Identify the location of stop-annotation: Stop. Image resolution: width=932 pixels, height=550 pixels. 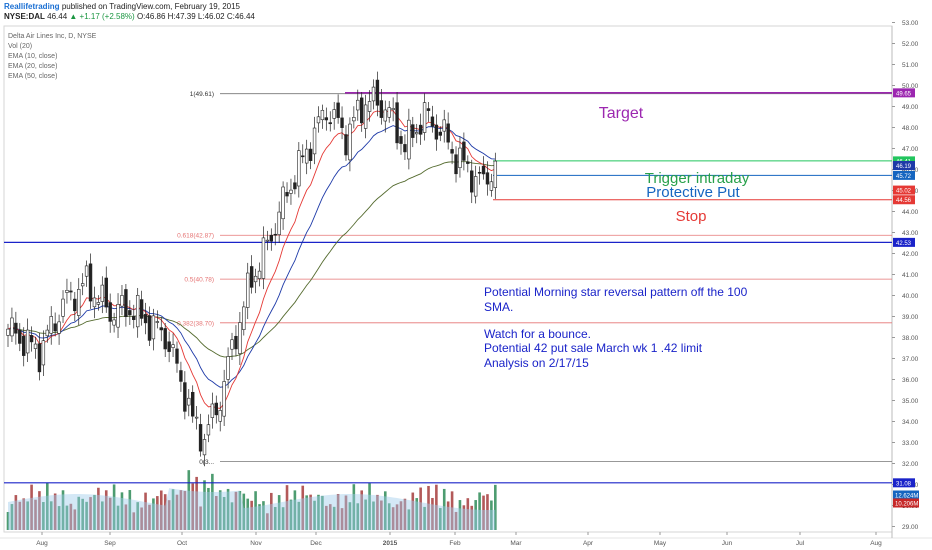
(691, 216).